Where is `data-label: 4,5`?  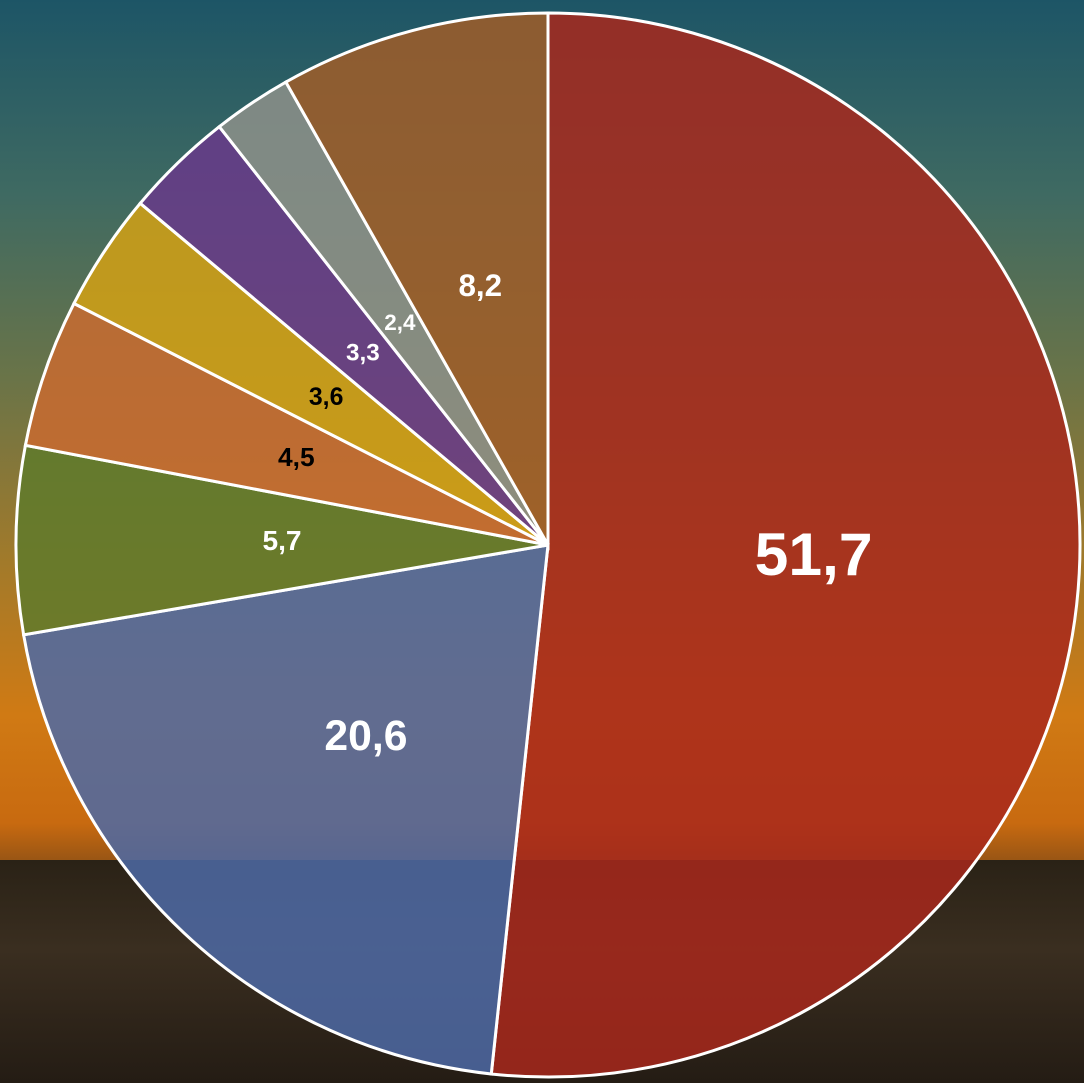 data-label: 4,5 is located at coordinates (296, 457).